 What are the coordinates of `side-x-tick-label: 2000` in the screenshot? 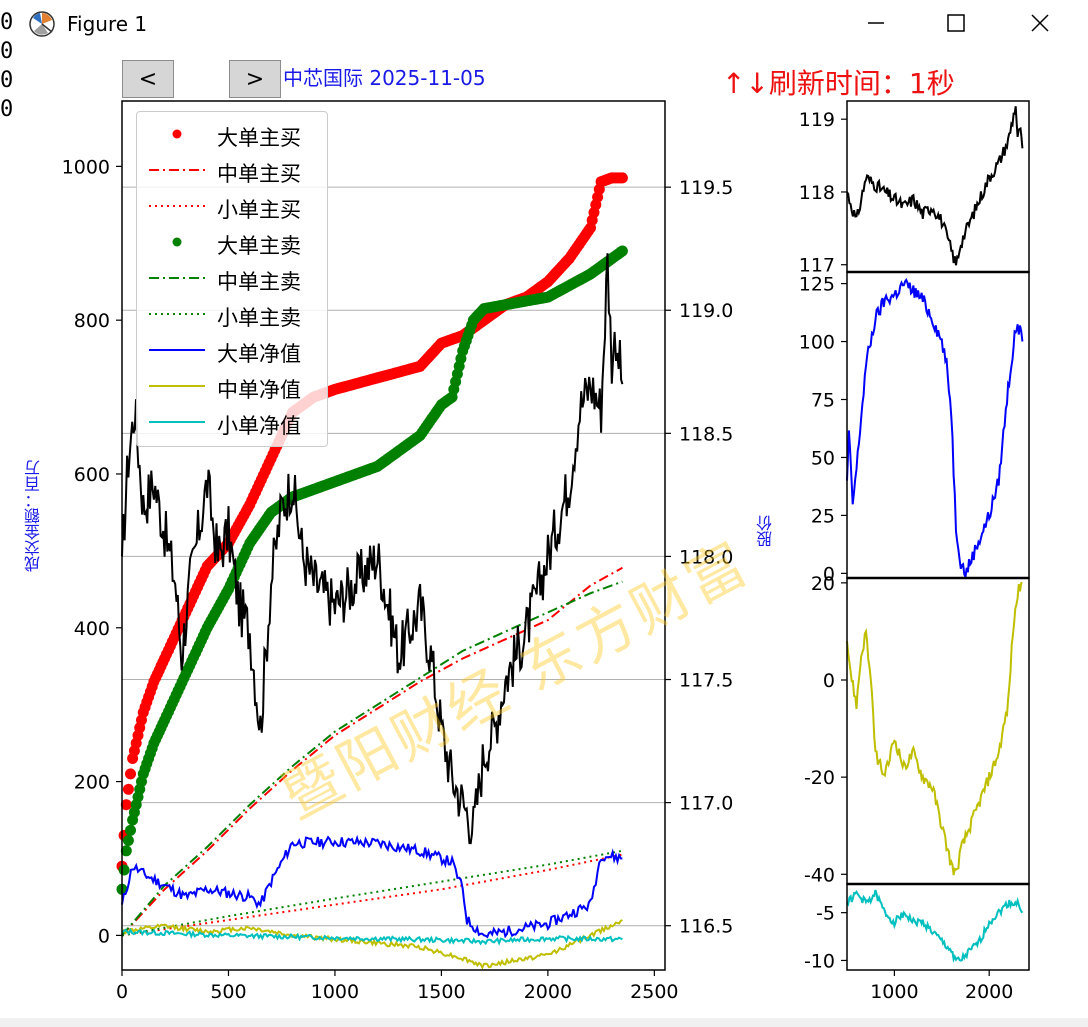 It's located at (989, 992).